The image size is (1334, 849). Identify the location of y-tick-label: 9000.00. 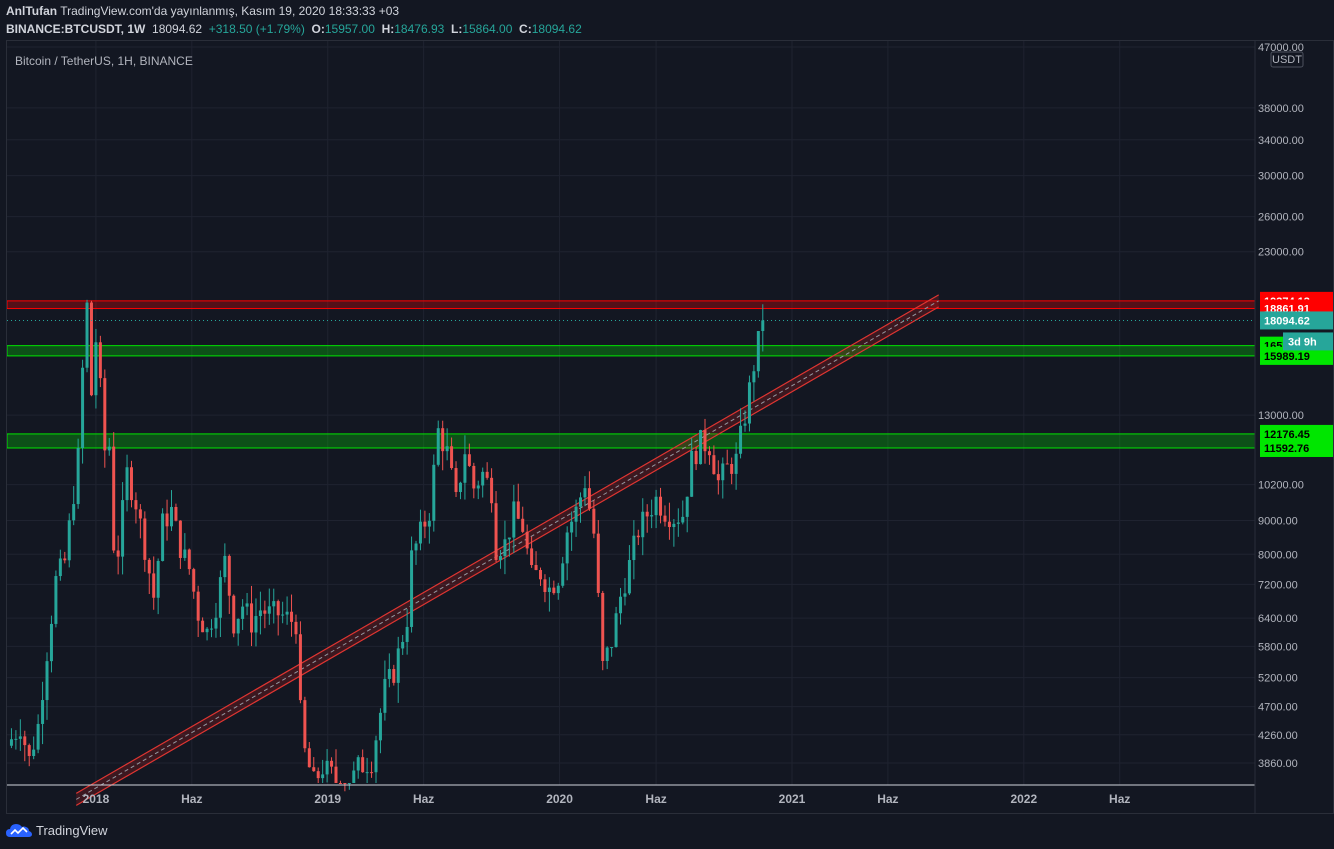
(1278, 522).